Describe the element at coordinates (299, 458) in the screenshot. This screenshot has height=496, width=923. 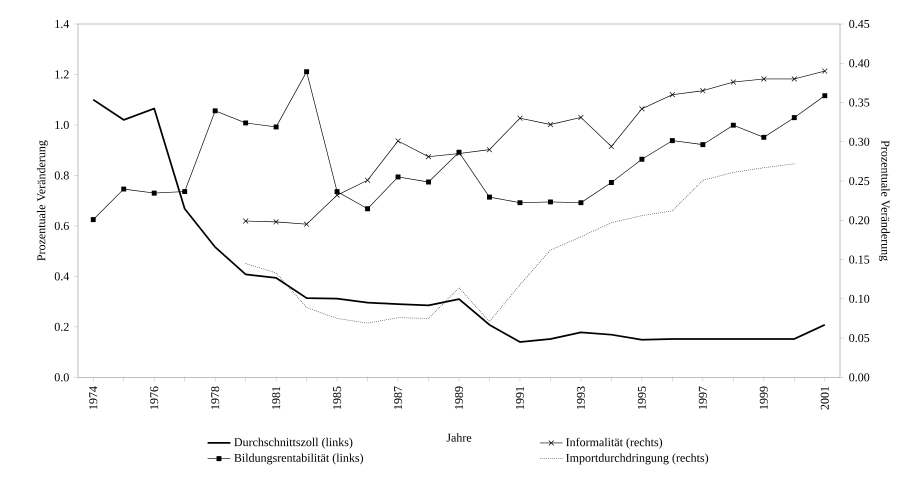
I see `legend-label: Bildungsrentabilität (links)` at that location.